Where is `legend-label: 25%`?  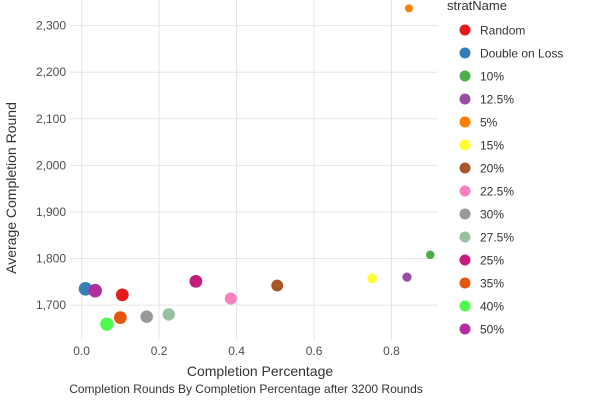 legend-label: 25% is located at coordinates (492, 261).